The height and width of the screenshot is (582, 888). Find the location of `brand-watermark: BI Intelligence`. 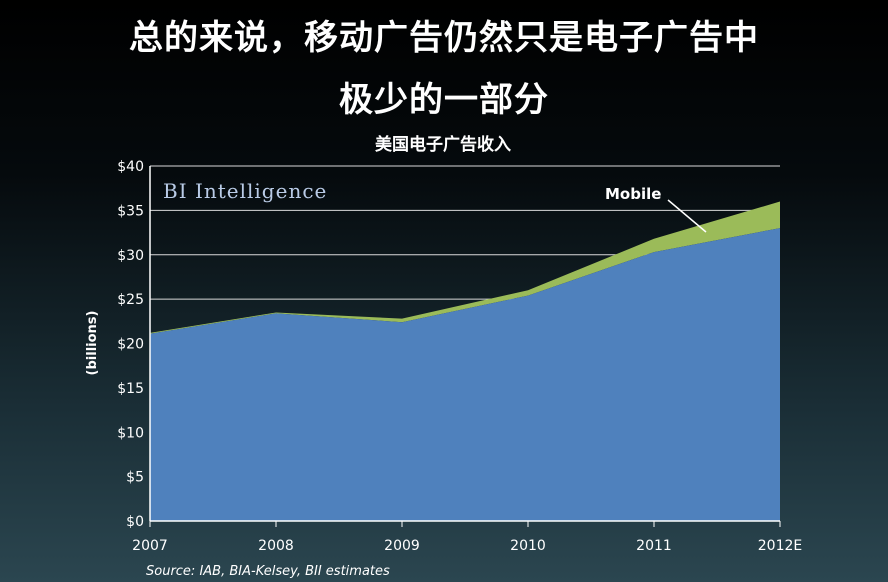

brand-watermark: BI Intelligence is located at coordinates (245, 191).